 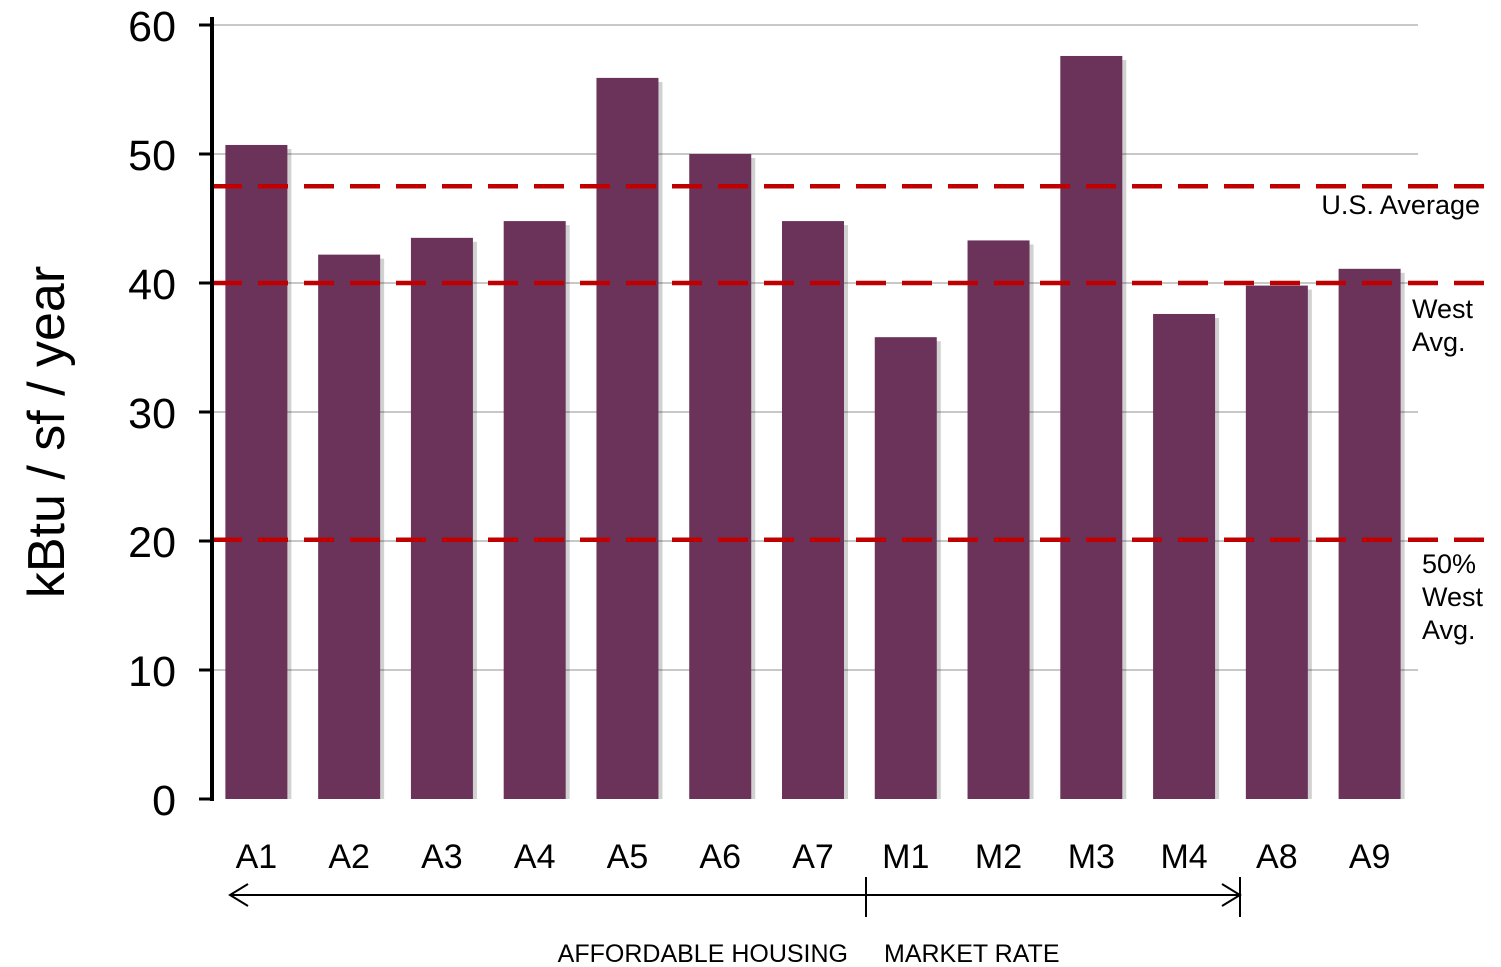 I want to click on bar-A1, so click(x=256, y=472).